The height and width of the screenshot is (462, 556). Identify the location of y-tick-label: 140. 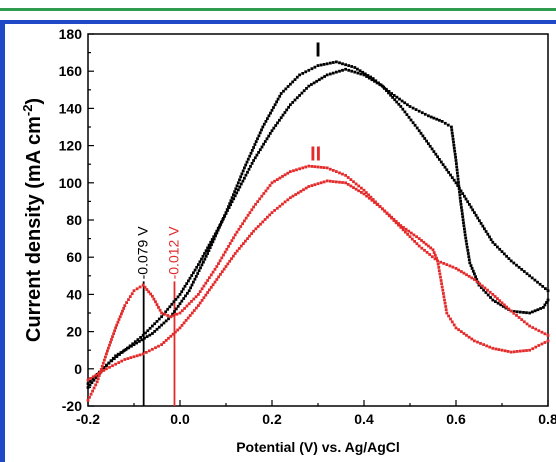
(71, 108).